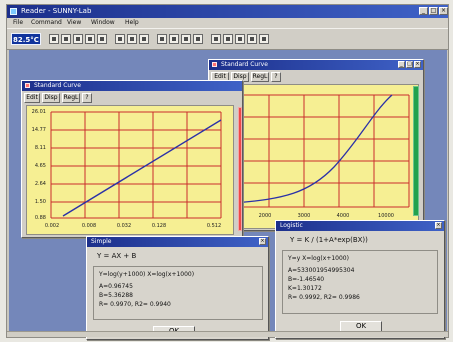  Describe the element at coordinates (313, 149) in the screenshot. I see `logistic-curve-line` at that location.